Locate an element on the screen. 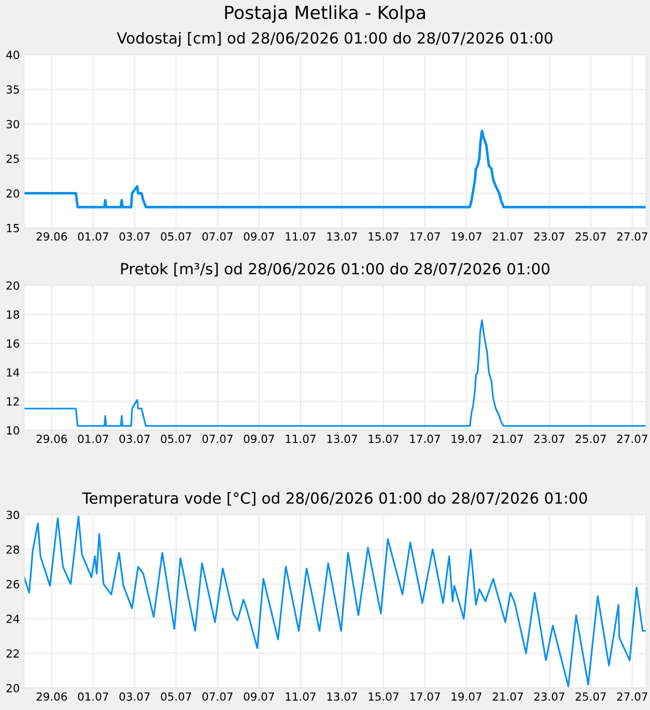  chart-subtitle: Vodostaj [cm] od 28/06/2026 01:00 do 28/07/2026 01:00 is located at coordinates (334, 39).